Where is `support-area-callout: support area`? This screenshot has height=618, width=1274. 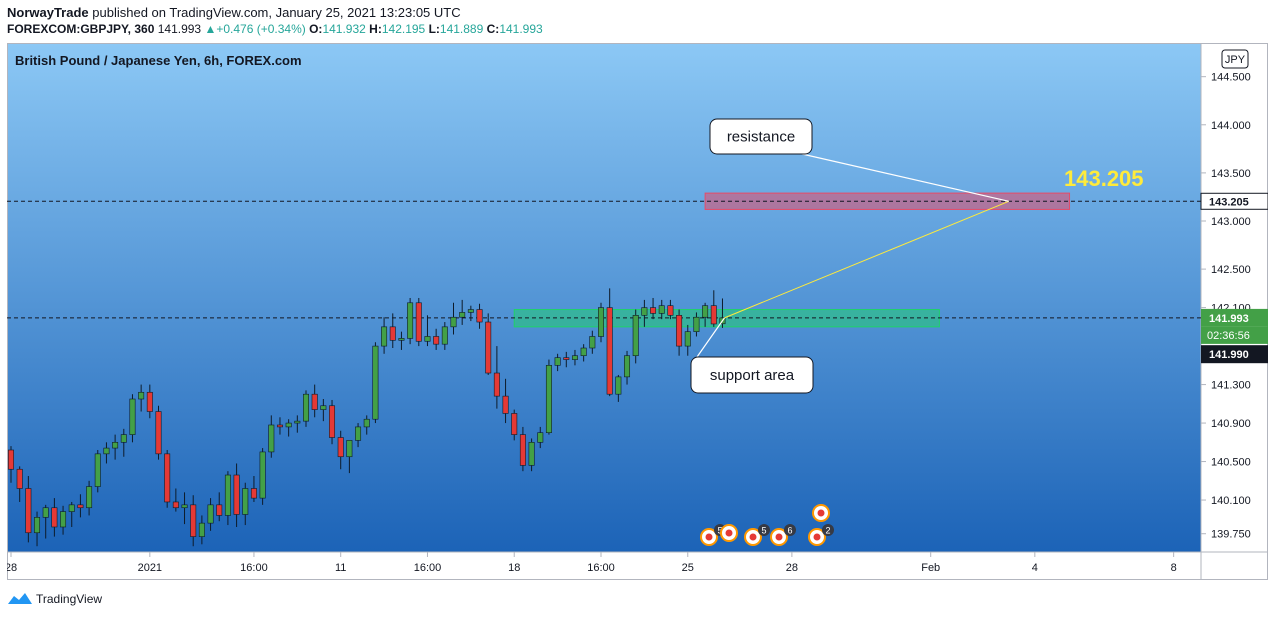
support-area-callout: support area is located at coordinates (752, 355).